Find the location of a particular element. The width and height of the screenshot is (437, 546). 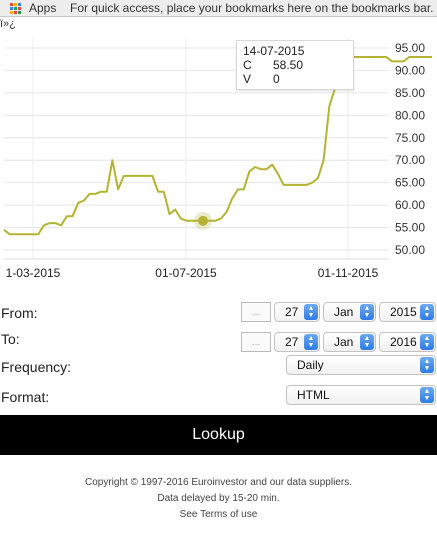

to-month-select: Jan ▲ ▼ is located at coordinates (349, 342).